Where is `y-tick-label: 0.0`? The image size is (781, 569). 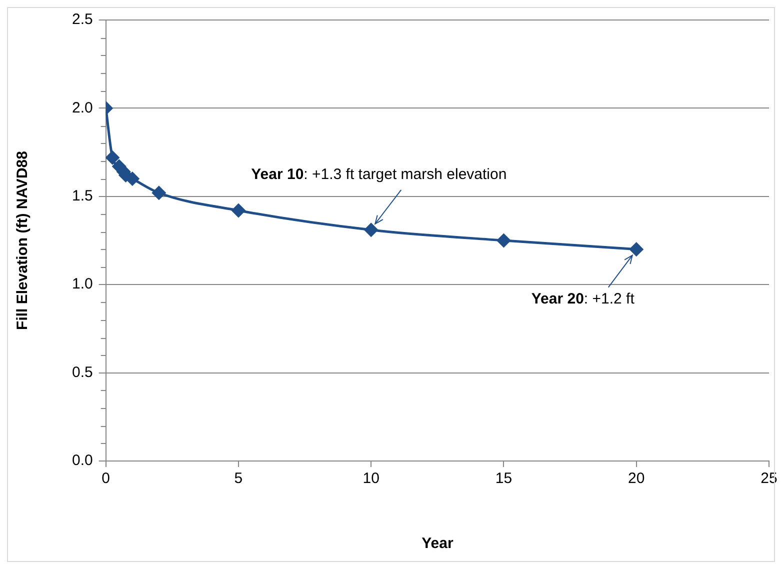 y-tick-label: 0.0 is located at coordinates (82, 461).